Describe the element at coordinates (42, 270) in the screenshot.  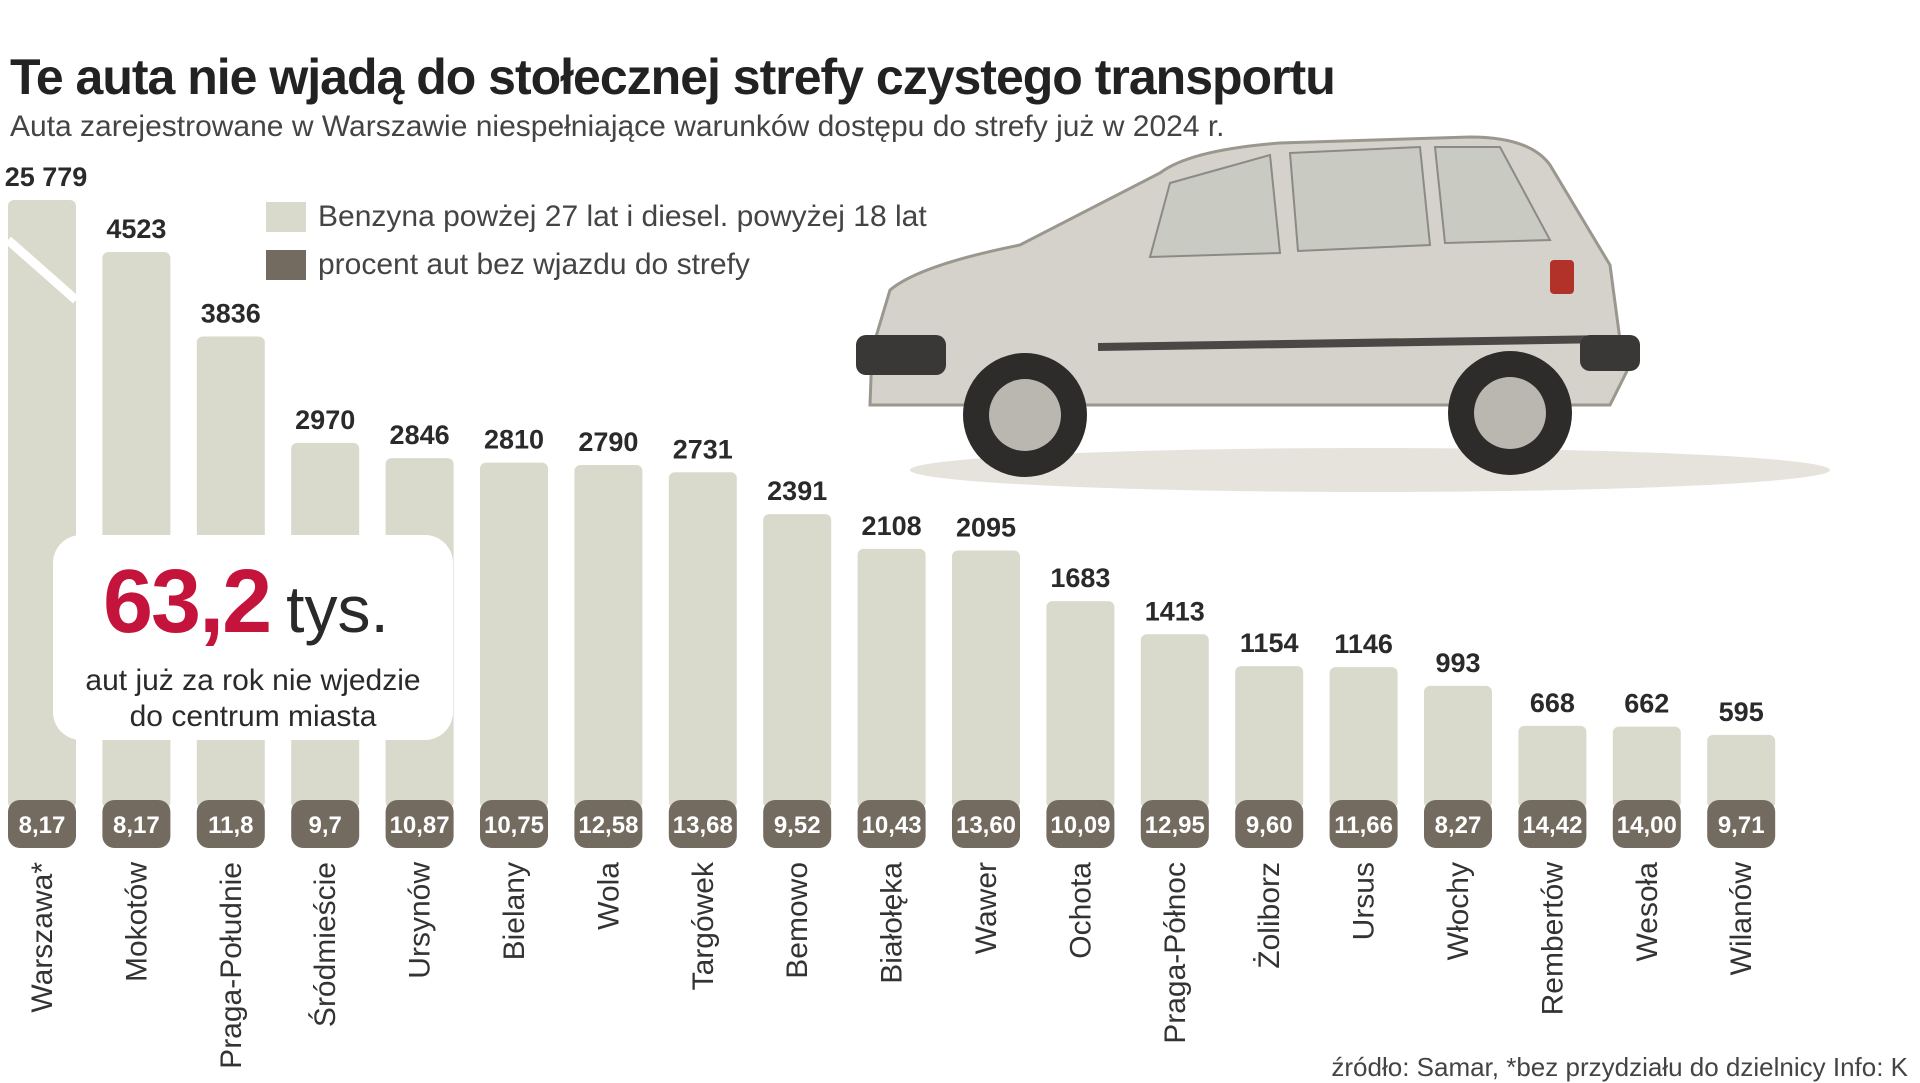
I see `axis-break-mark` at that location.